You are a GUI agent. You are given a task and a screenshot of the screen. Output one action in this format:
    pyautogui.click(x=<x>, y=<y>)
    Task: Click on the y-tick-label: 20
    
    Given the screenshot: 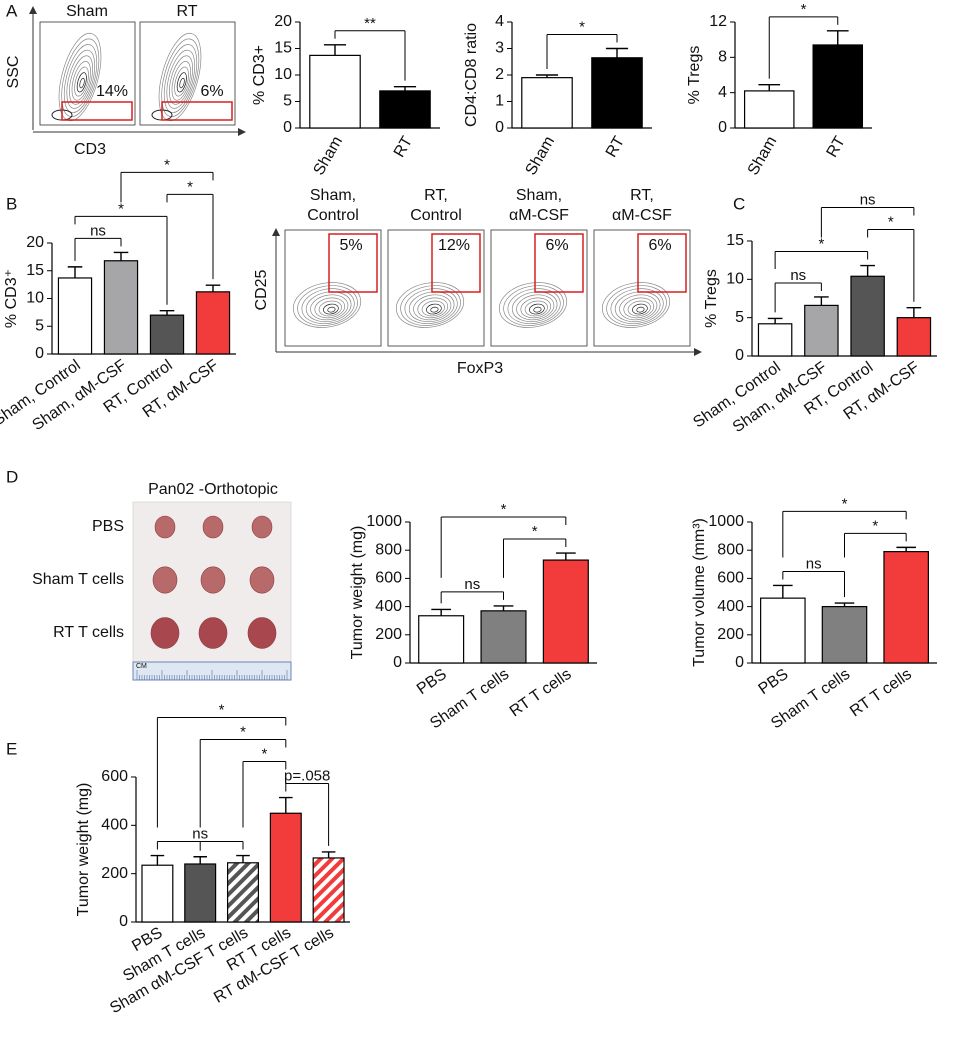 What is the action you would take?
    pyautogui.click(x=283, y=21)
    